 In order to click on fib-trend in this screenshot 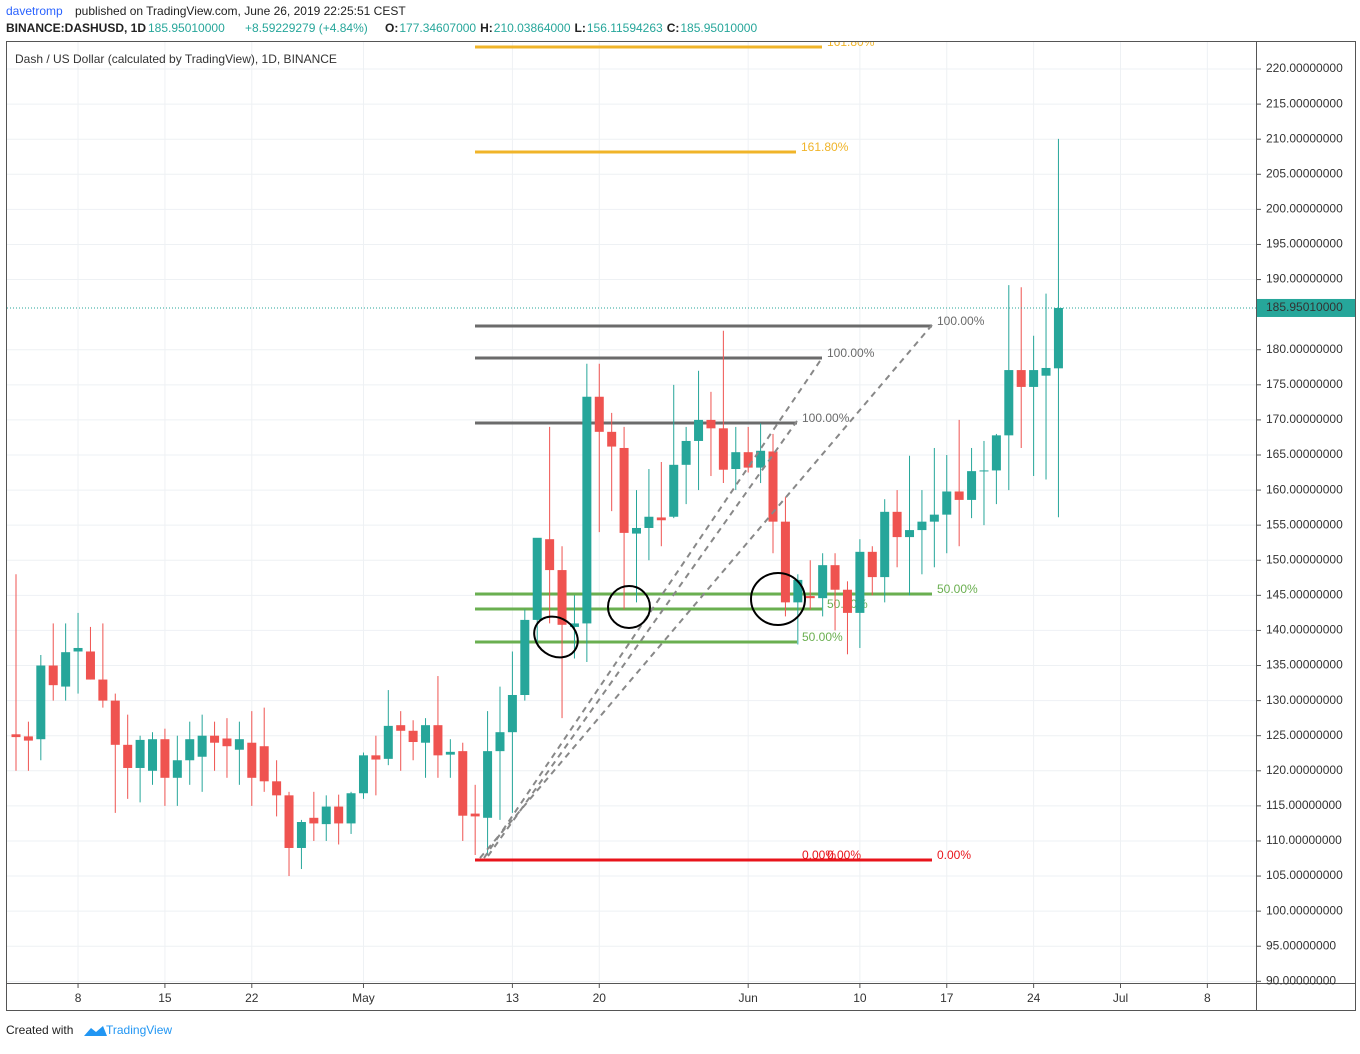, I will do `click(642, 638)`.